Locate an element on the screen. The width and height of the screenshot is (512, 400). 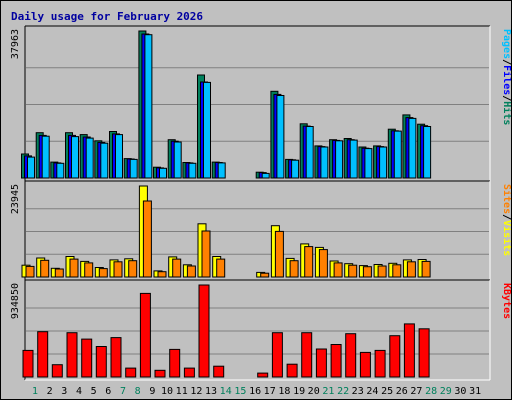
legend-item-2: Visits is located at coordinates (506, 238).